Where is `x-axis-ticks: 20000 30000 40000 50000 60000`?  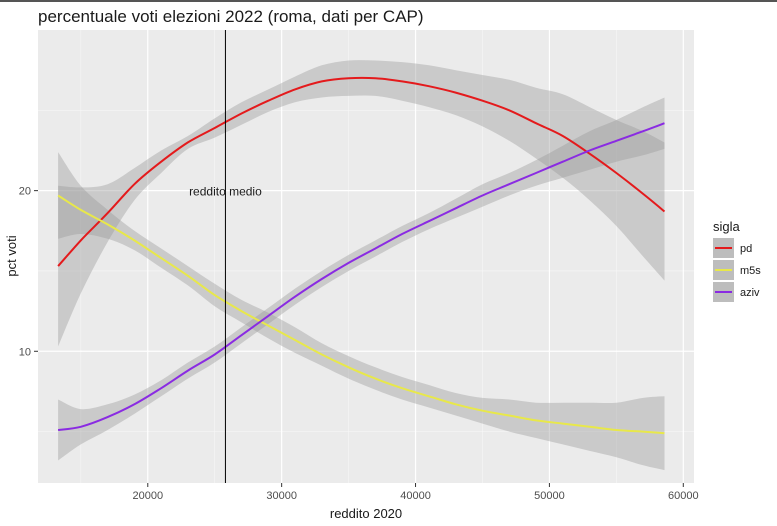
x-axis-ticks: 20000 30000 40000 50000 60000 is located at coordinates (415, 492).